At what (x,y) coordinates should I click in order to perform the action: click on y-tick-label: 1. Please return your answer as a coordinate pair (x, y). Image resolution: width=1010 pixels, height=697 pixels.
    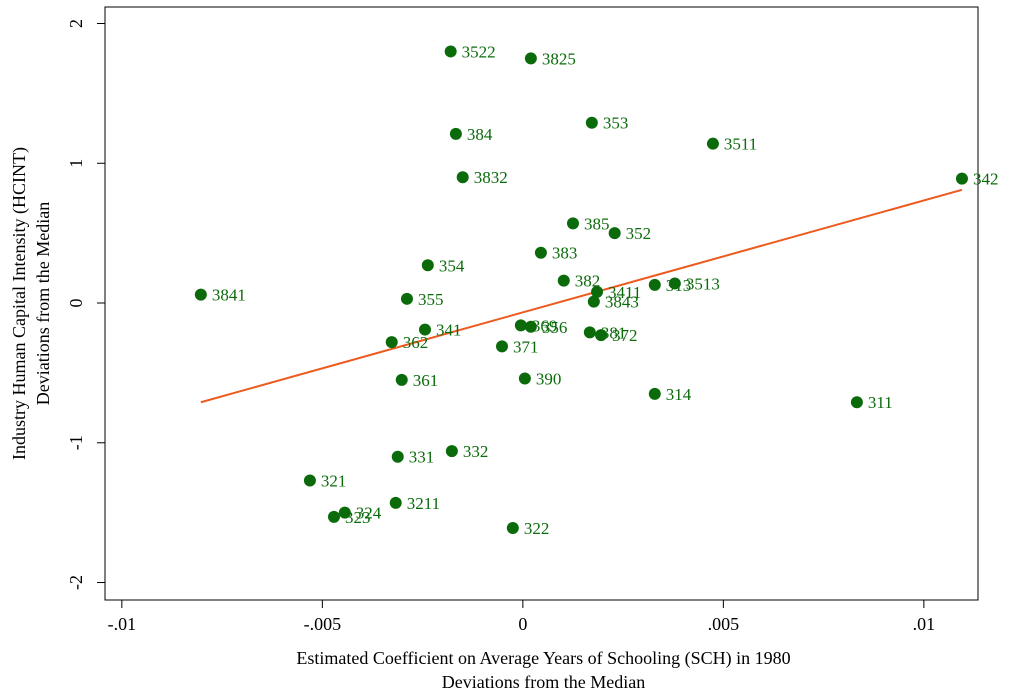
    Looking at the image, I should click on (76, 163).